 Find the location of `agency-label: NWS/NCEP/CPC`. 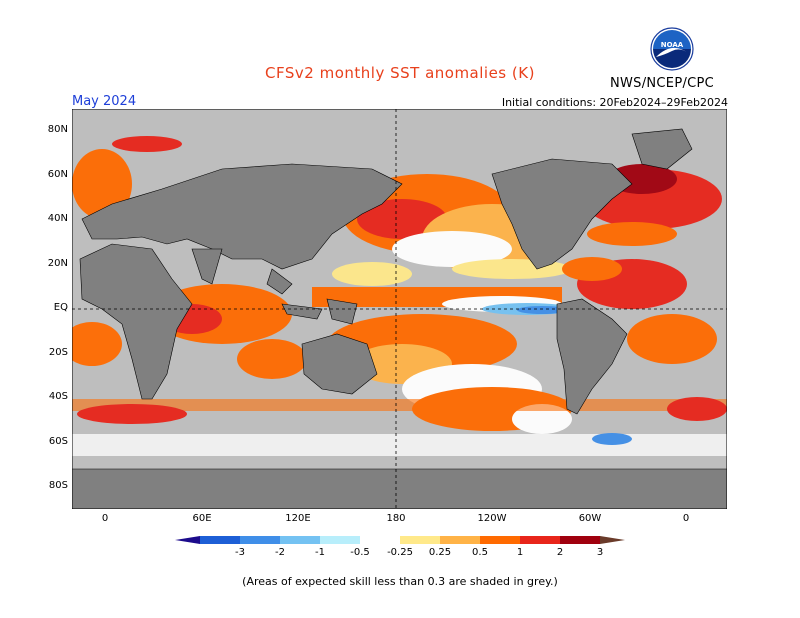

agency-label: NWS/NCEP/CPC is located at coordinates (662, 83).